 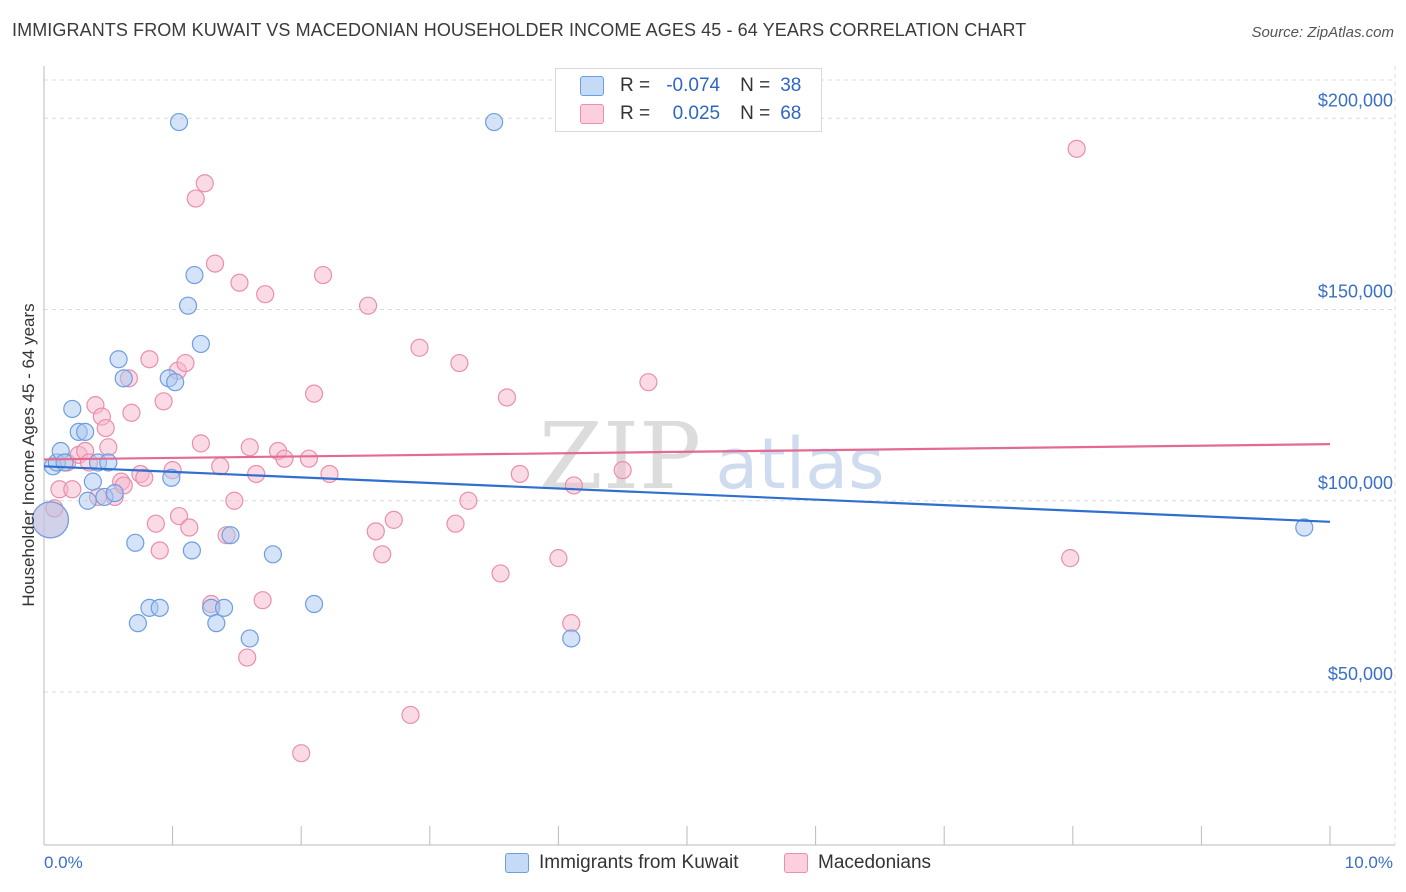 What do you see at coordinates (1355, 483) in the screenshot?
I see `y-tick-label: $100,000` at bounding box center [1355, 483].